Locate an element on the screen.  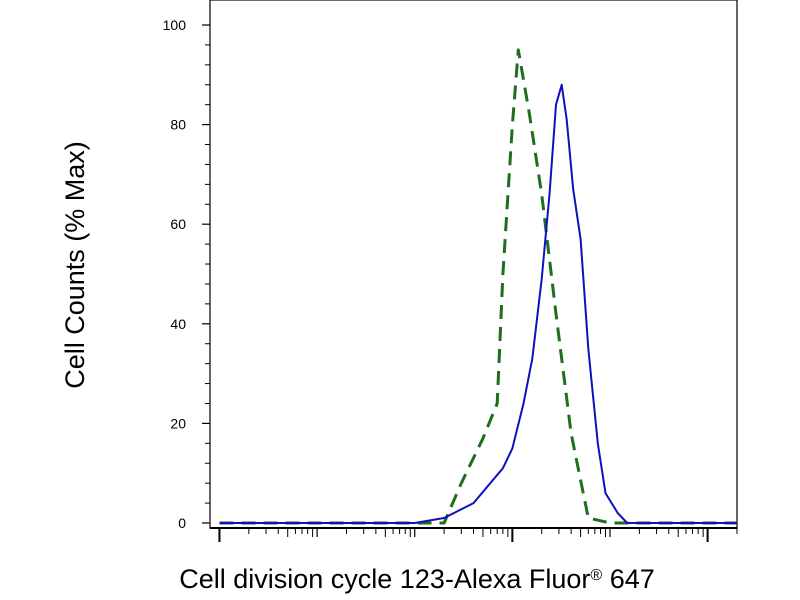
y-axis-ticks: 0 20 40 60 80 100 is located at coordinates (186, 274).